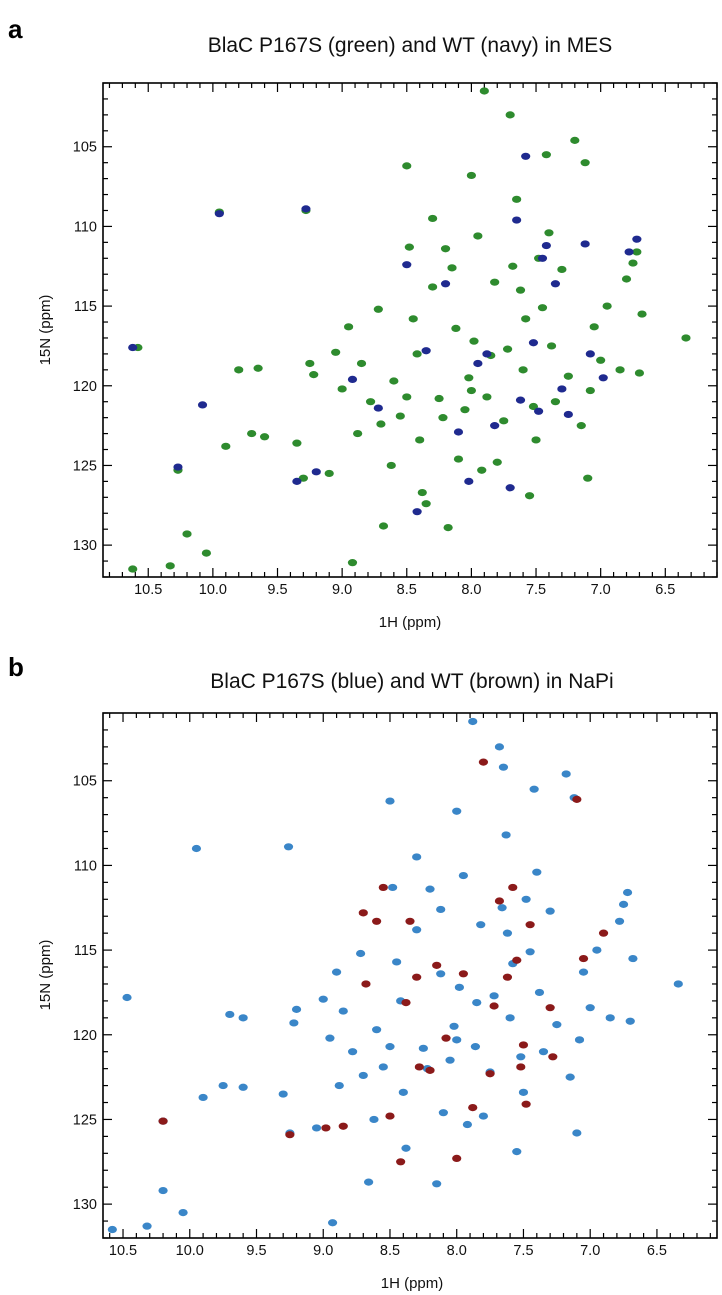  I want to click on x-tick-label: 9.5, so click(277, 590).